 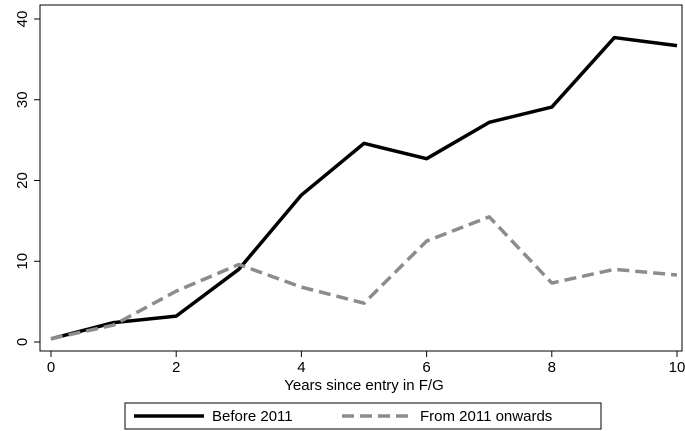 I want to click on y-tick-label-40: 40, so click(x=22, y=19).